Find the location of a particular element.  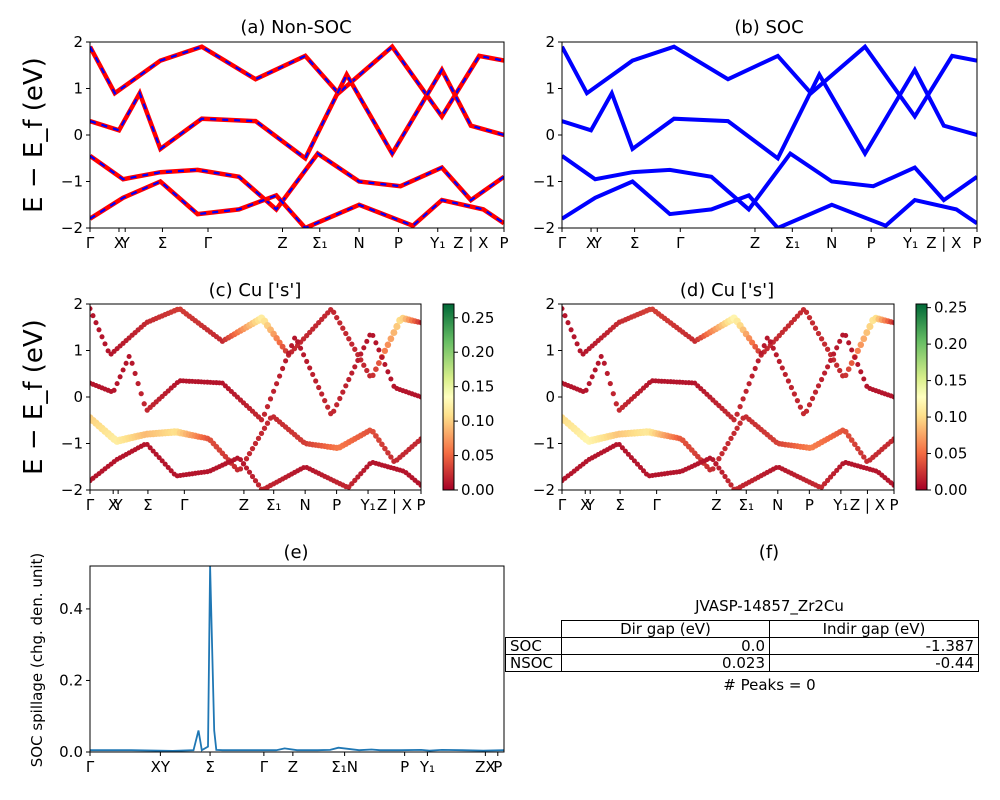

panel-a-title: (a) Non-SOC is located at coordinates (295, 27).